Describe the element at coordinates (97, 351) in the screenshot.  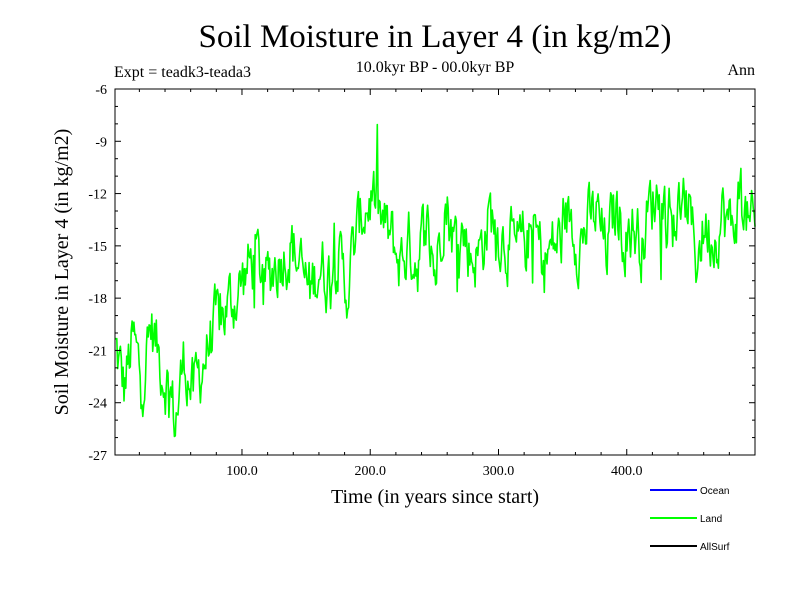
I see `y-tick-label: -21` at that location.